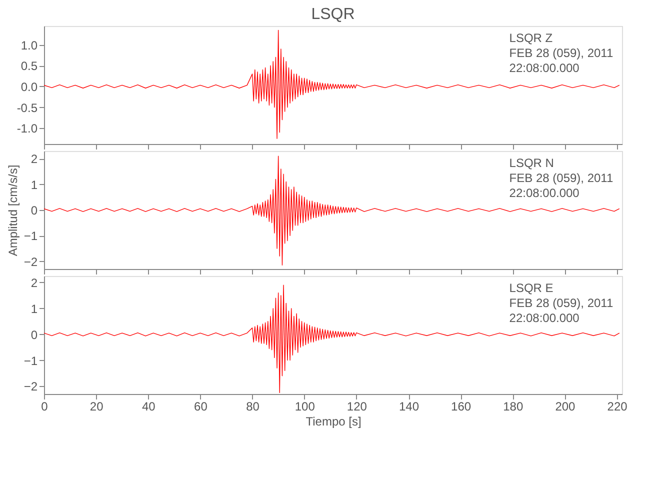 The image size is (650, 500). Describe the element at coordinates (27, 129) in the screenshot. I see `y-tick-label: -1.0` at that location.